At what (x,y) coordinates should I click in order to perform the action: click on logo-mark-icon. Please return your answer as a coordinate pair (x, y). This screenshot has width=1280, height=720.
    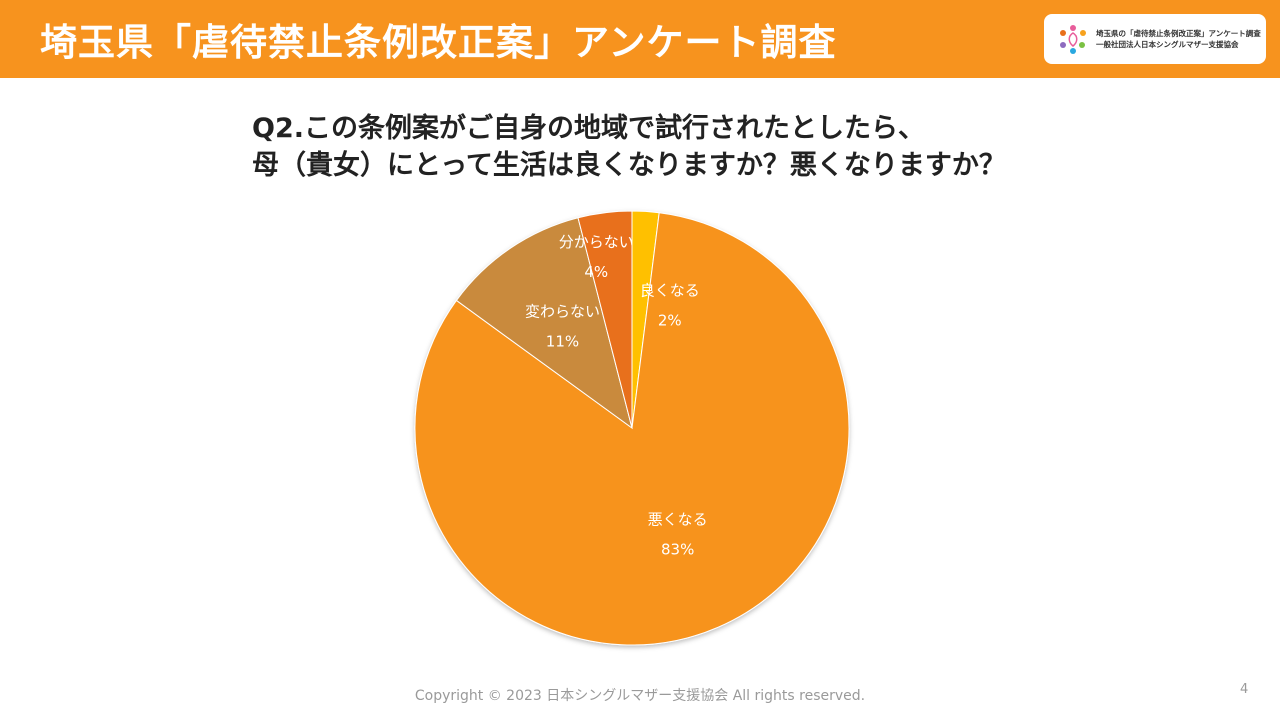
    Looking at the image, I should click on (1073, 39).